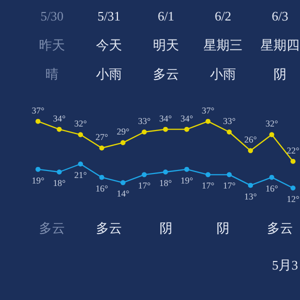  What do you see at coordinates (293, 150) in the screenshot?
I see `data-label: 22°` at bounding box center [293, 150].